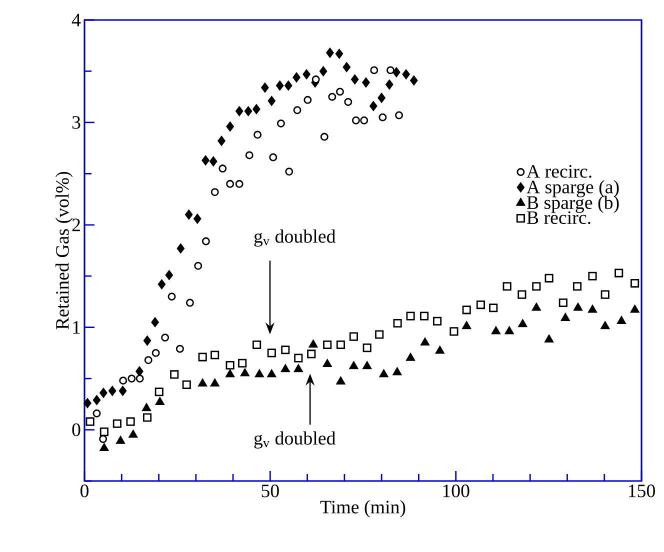 This screenshot has height=552, width=664. I want to click on x-tick-label: 100, so click(456, 491).